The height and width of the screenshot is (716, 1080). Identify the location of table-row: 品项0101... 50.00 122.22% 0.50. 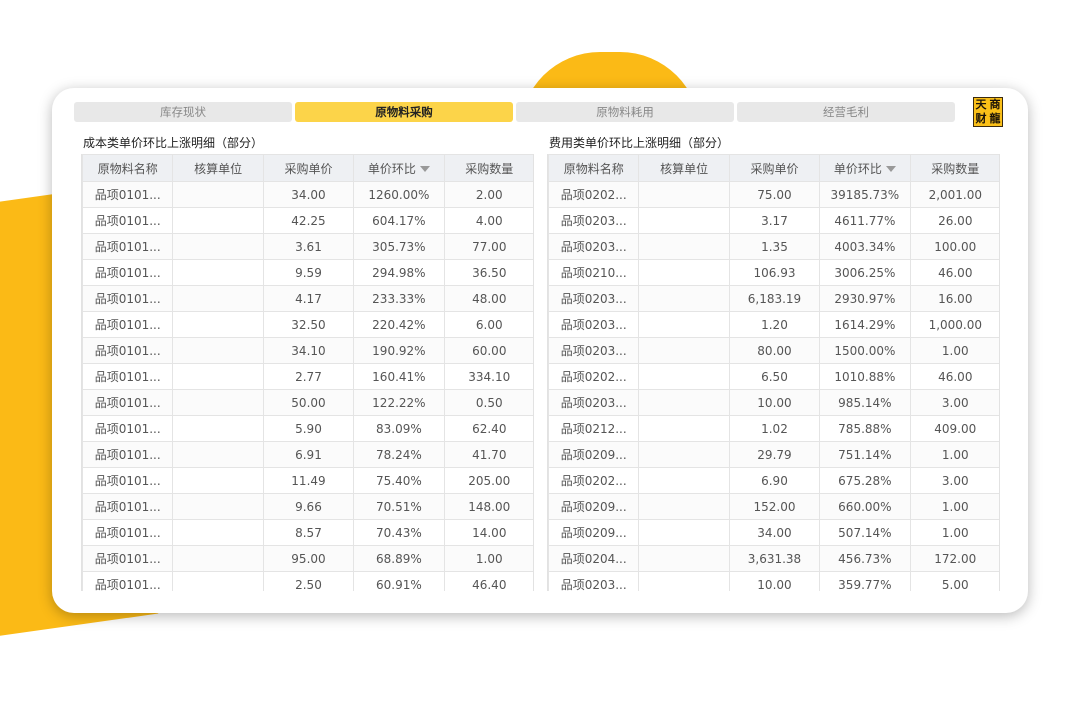
(307, 402).